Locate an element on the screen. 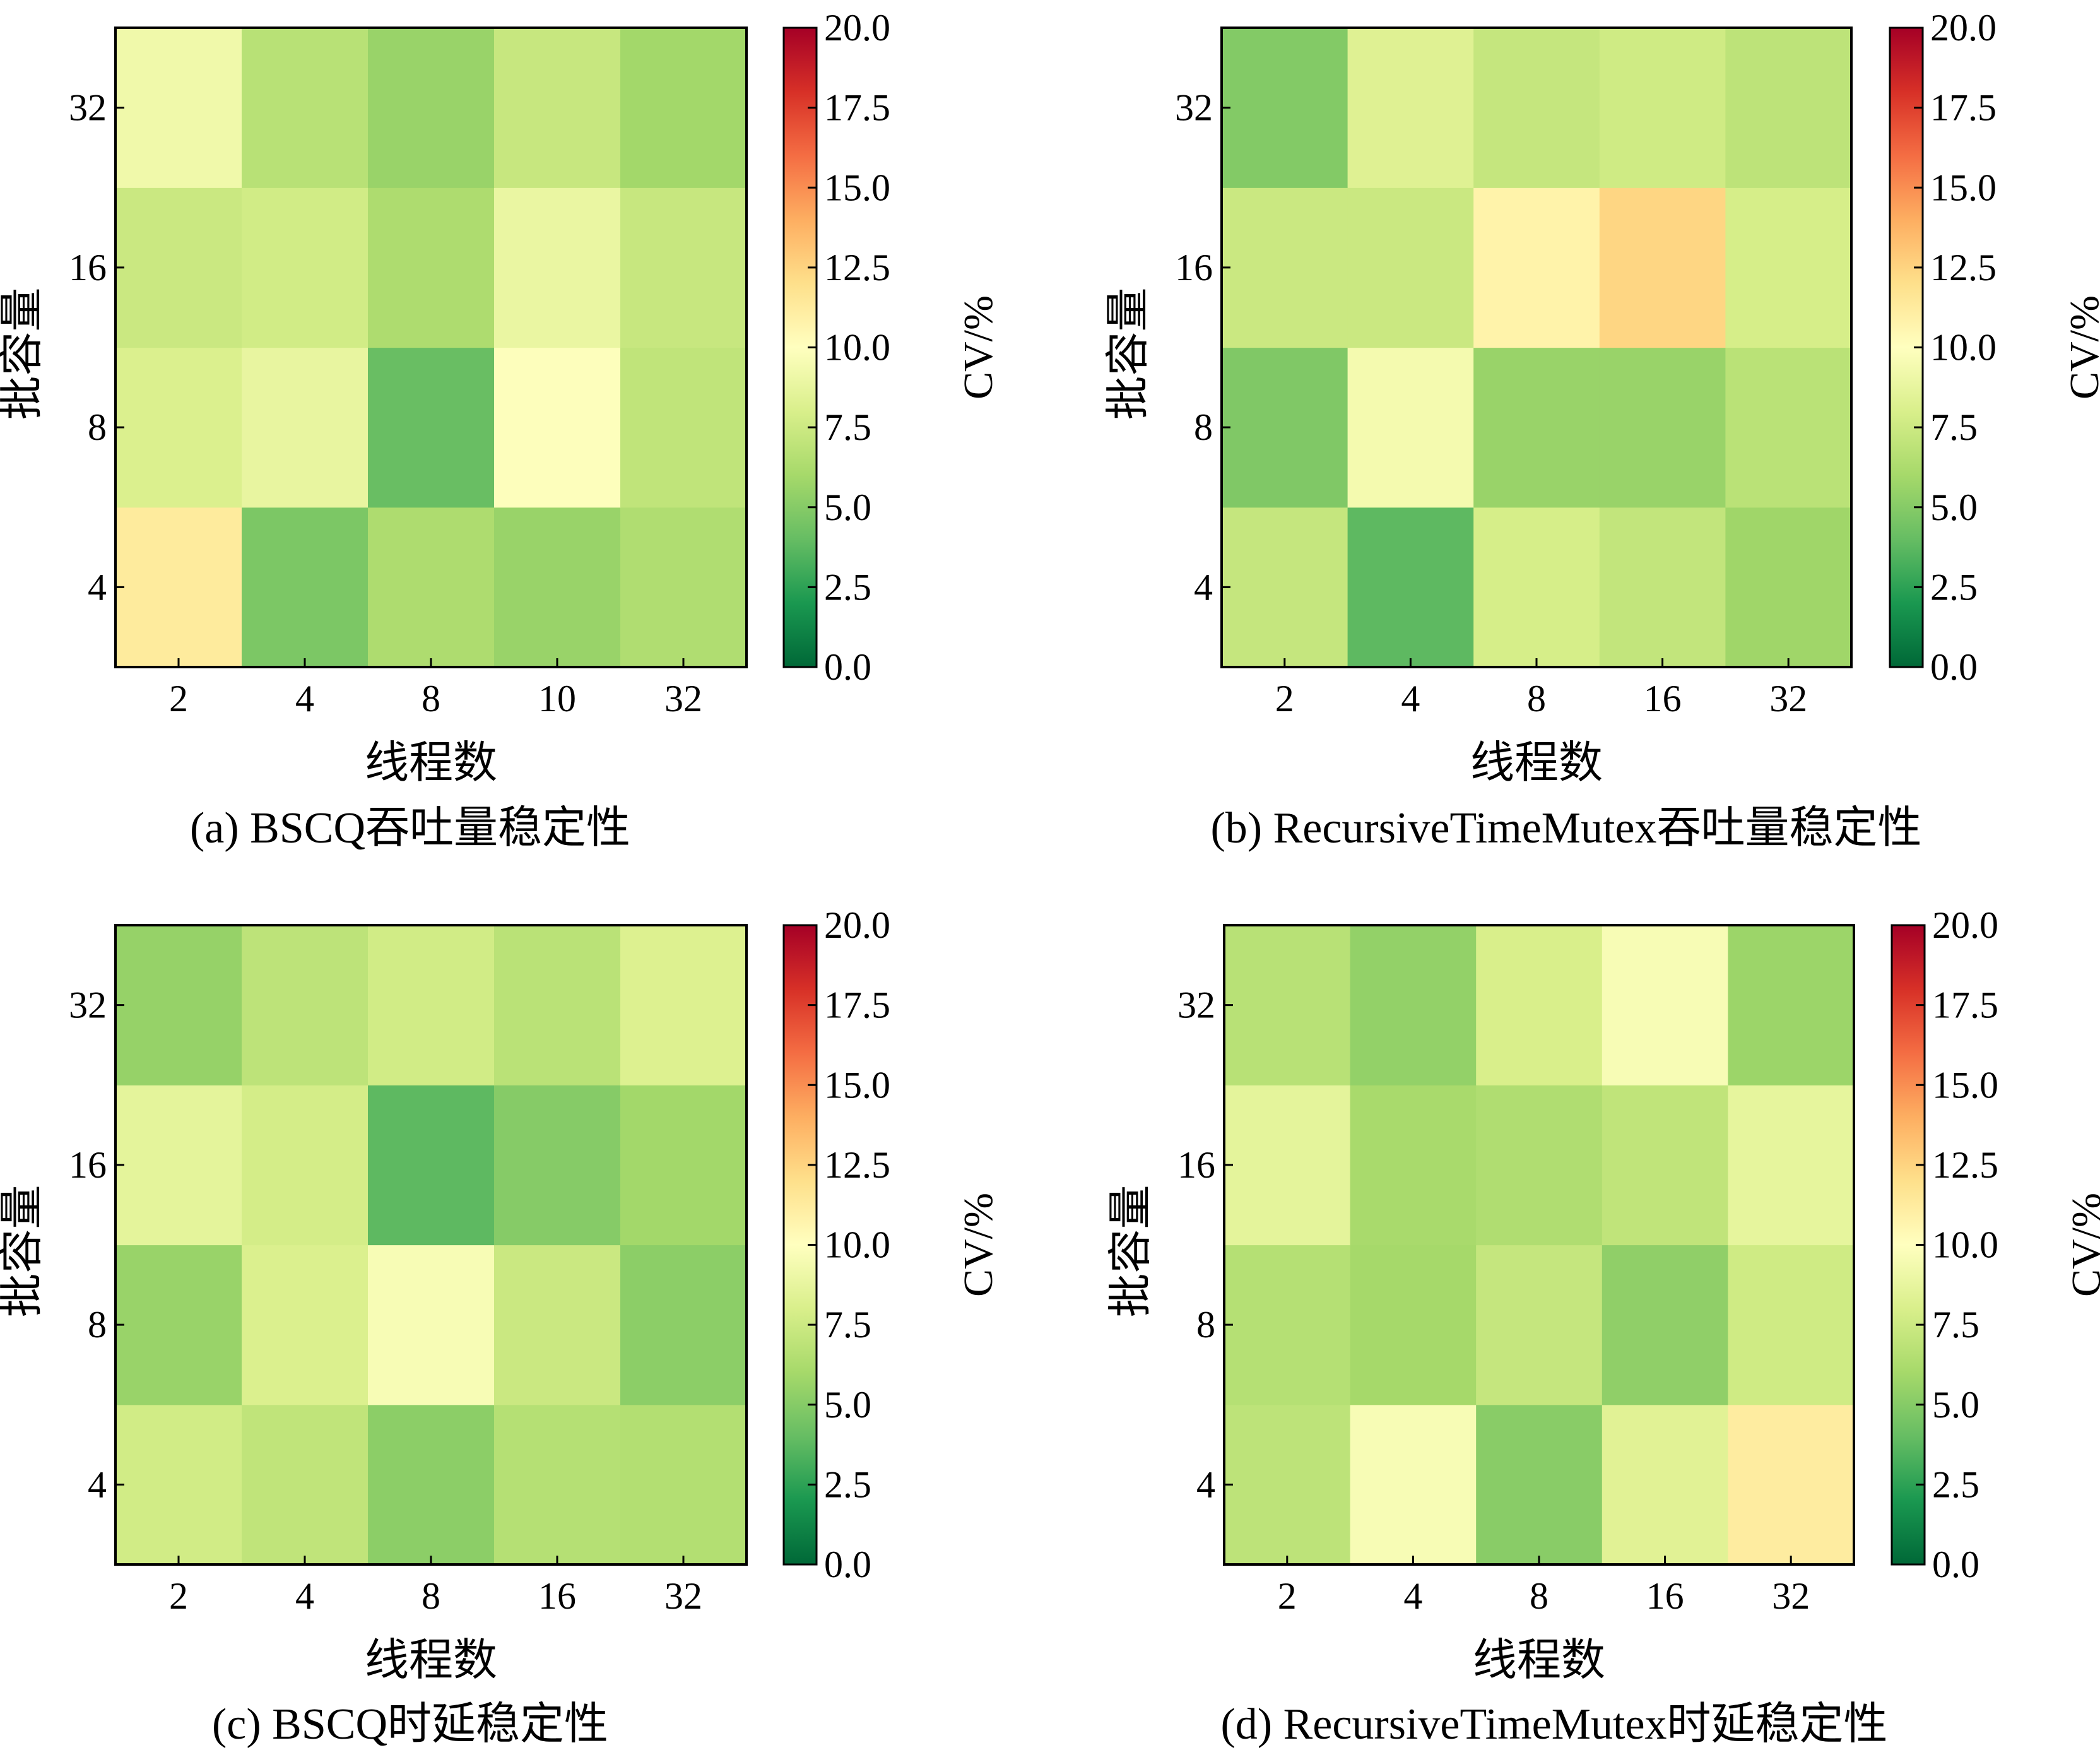 Image resolution: width=2100 pixels, height=1762 pixels. panel-caption: (d) RecursiveTimeMutex时延稳定性 is located at coordinates (1553, 1725).